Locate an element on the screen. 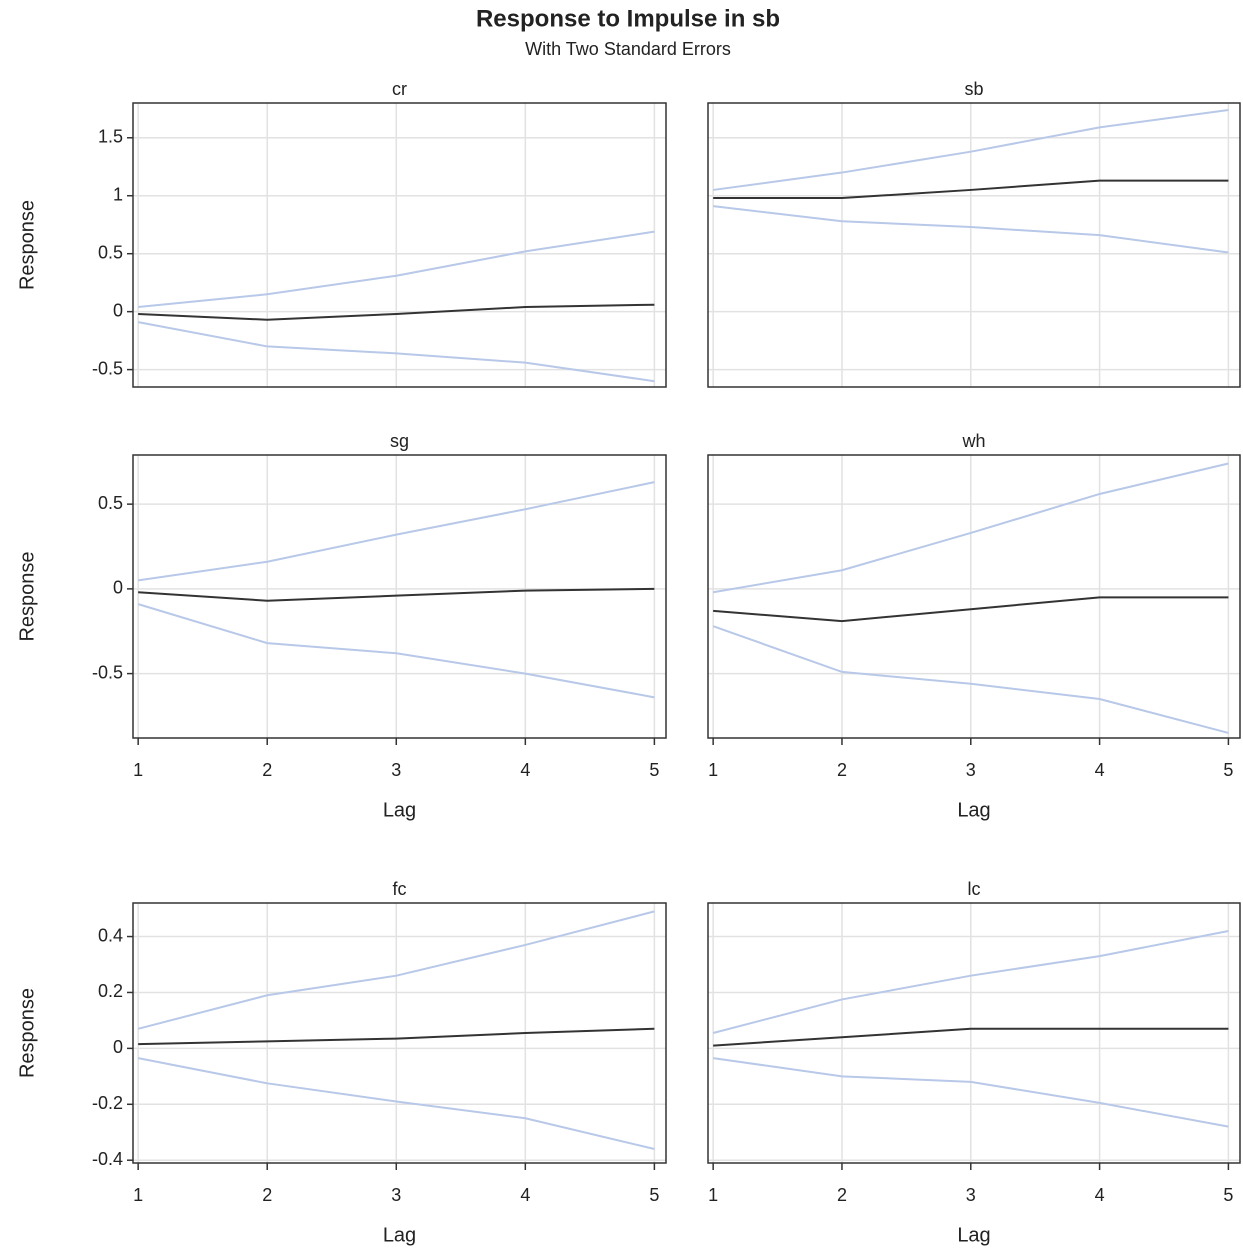  y-tick-label: -0.4 is located at coordinates (107, 1159).